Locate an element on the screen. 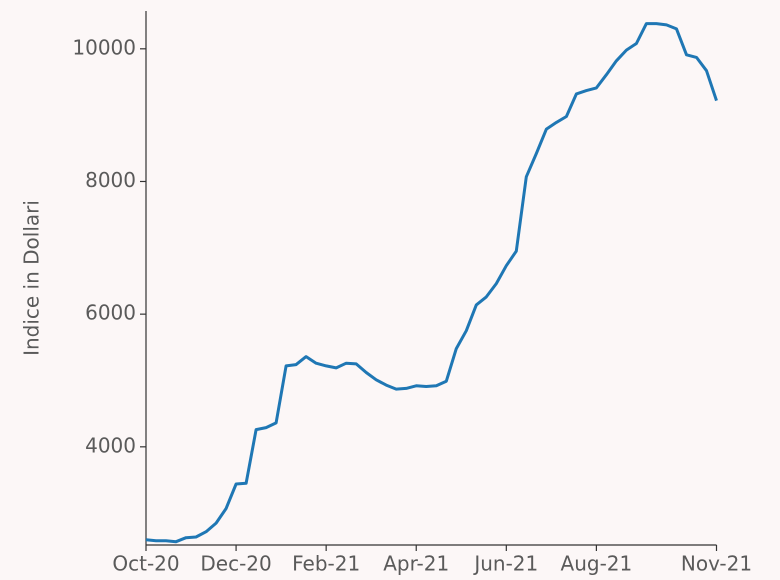 The image size is (780, 580). y-tick-label: 8000 is located at coordinates (110, 180).